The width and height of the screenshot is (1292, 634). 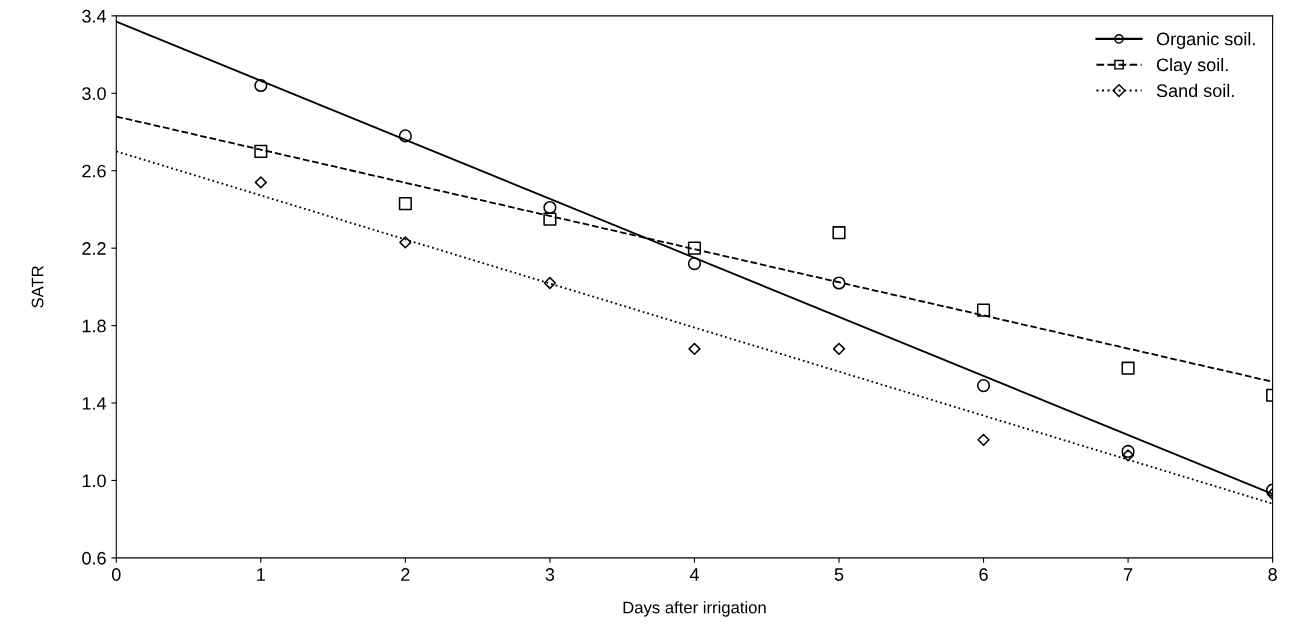 What do you see at coordinates (839, 574) in the screenshot?
I see `x-tick-label: 5` at bounding box center [839, 574].